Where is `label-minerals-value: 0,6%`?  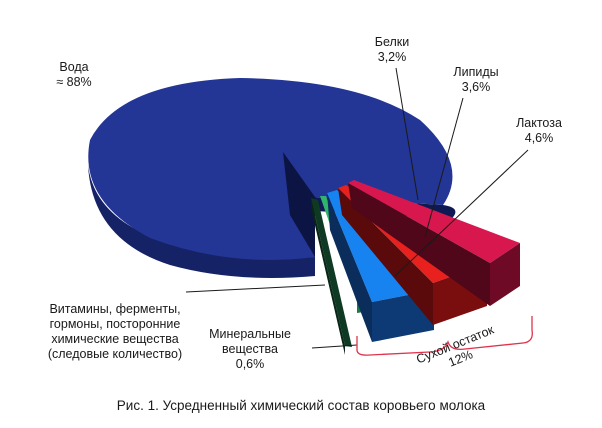
label-minerals-value: 0,6% is located at coordinates (250, 364).